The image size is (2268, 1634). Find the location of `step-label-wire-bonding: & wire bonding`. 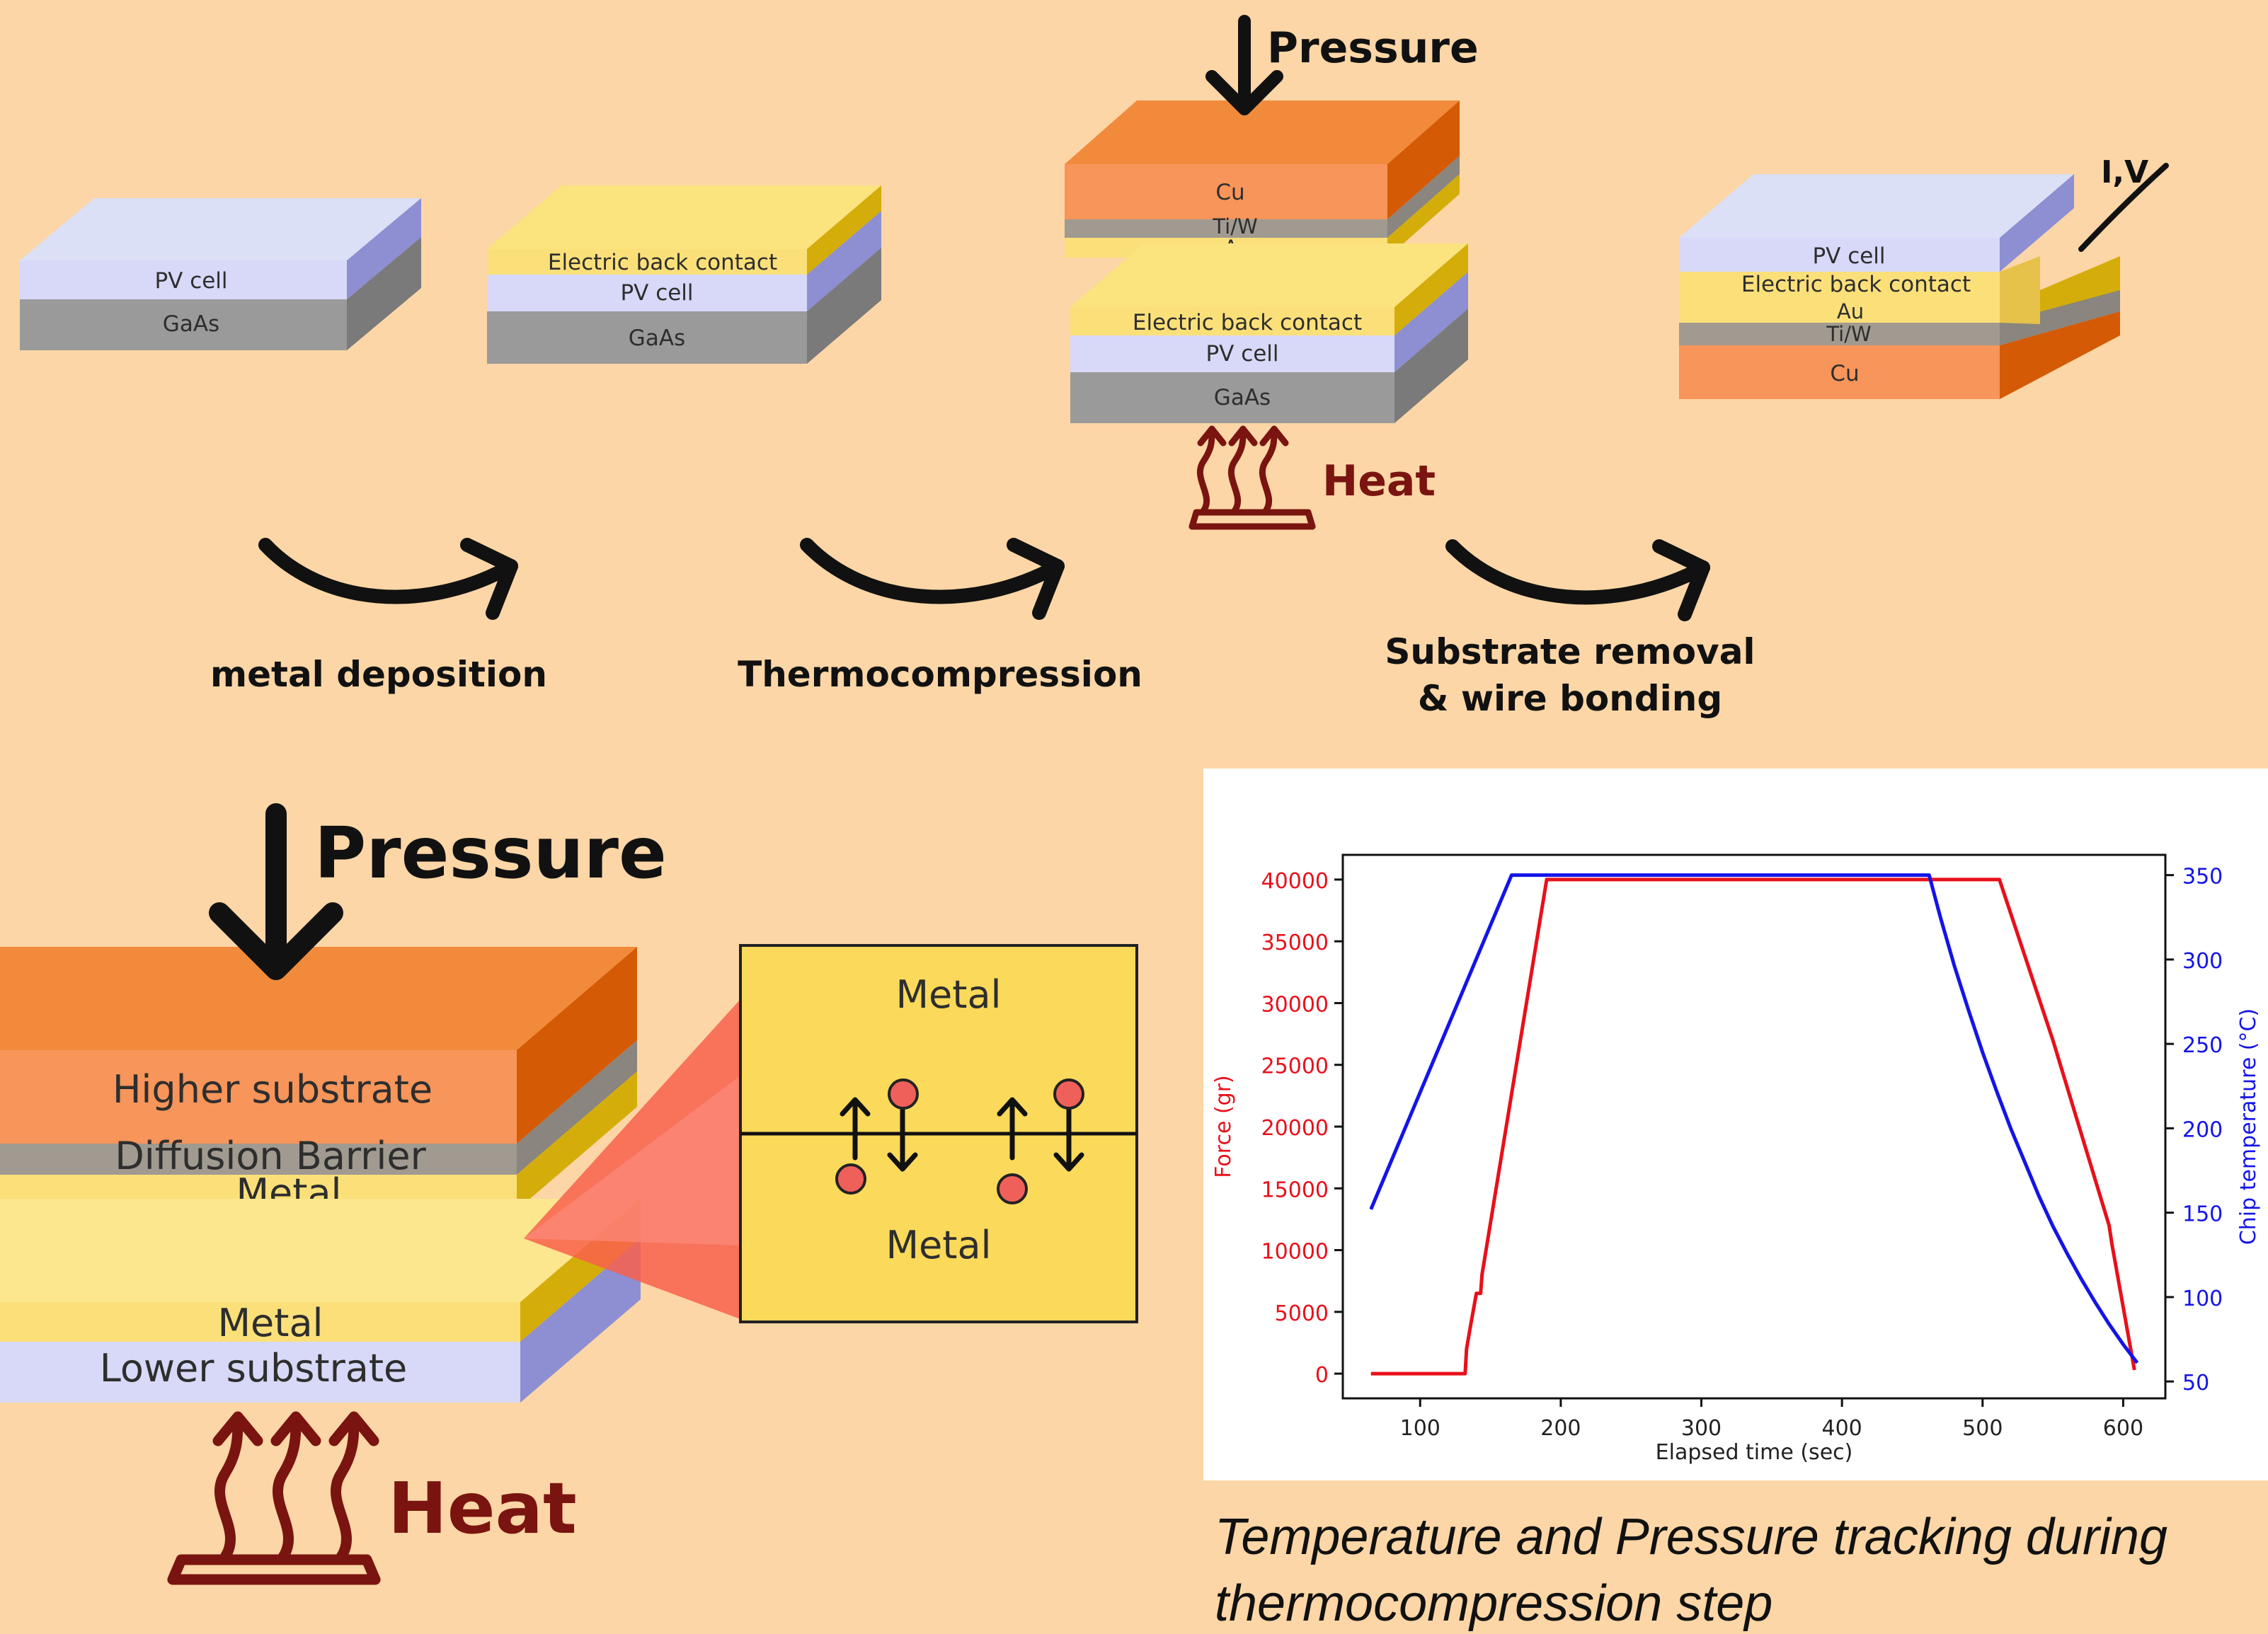

step-label-wire-bonding: & wire bonding is located at coordinates (1570, 698).